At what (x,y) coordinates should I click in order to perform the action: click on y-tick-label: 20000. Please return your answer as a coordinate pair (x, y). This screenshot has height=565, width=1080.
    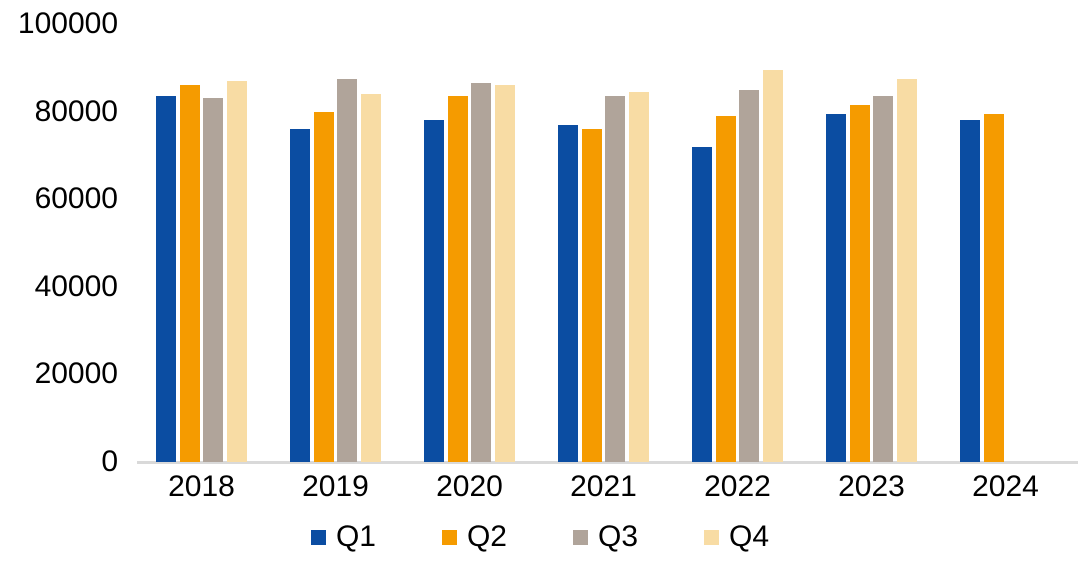
    Looking at the image, I should click on (76, 374).